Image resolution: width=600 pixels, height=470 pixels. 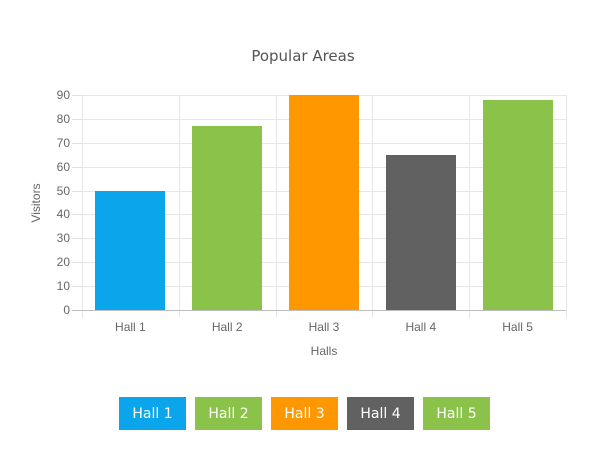 What do you see at coordinates (421, 327) in the screenshot?
I see `x-tick-label: Hall 4` at bounding box center [421, 327].